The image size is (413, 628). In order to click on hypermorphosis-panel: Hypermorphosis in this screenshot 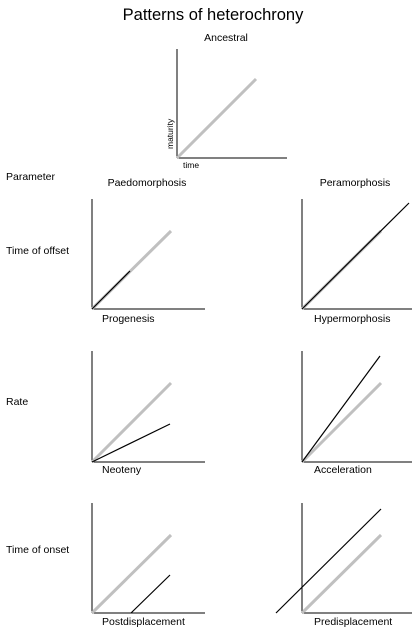, I will do `click(356, 262)`.